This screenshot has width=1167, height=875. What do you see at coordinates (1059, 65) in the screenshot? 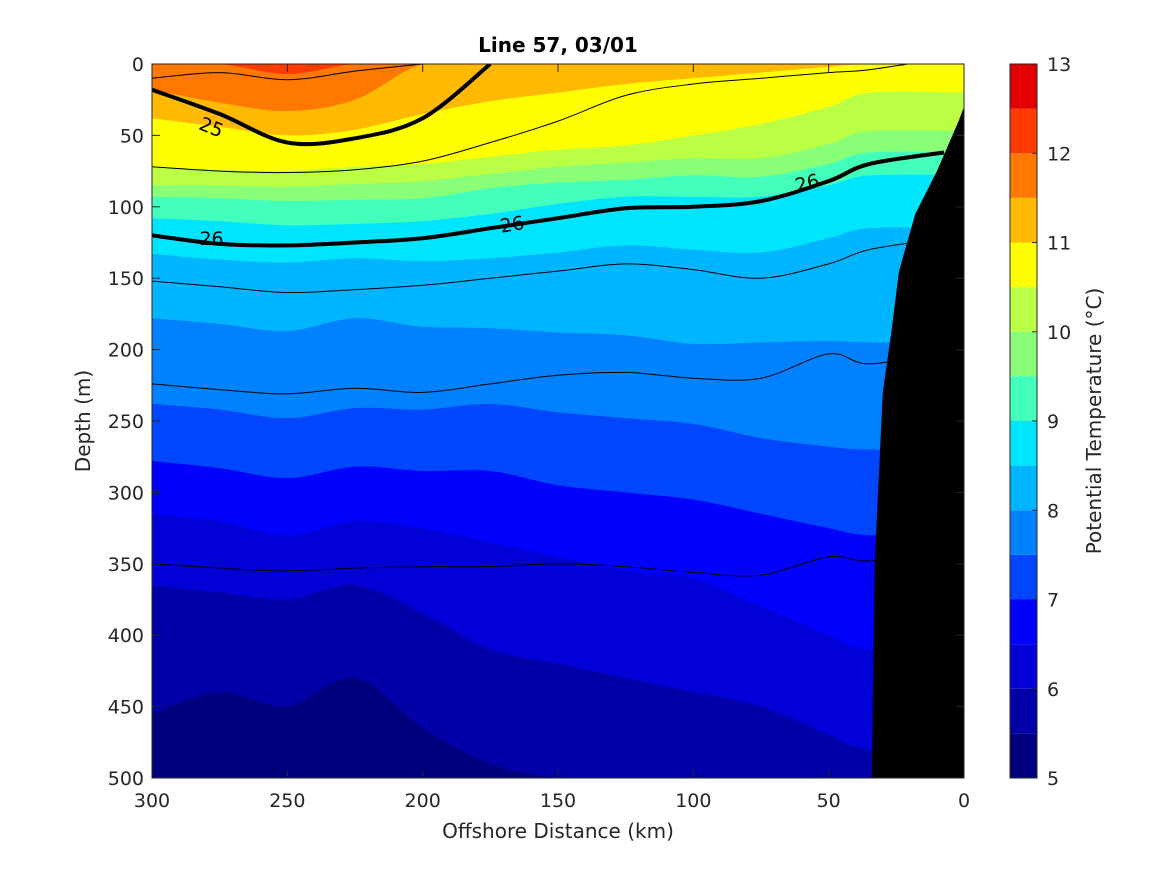
I see `colorbar-tick-label: 13` at bounding box center [1059, 65].